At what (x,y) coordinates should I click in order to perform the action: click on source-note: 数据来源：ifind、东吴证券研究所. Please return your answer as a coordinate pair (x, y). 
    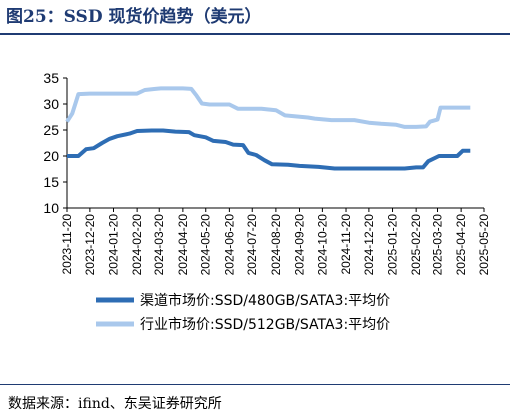
    Looking at the image, I should click on (115, 404).